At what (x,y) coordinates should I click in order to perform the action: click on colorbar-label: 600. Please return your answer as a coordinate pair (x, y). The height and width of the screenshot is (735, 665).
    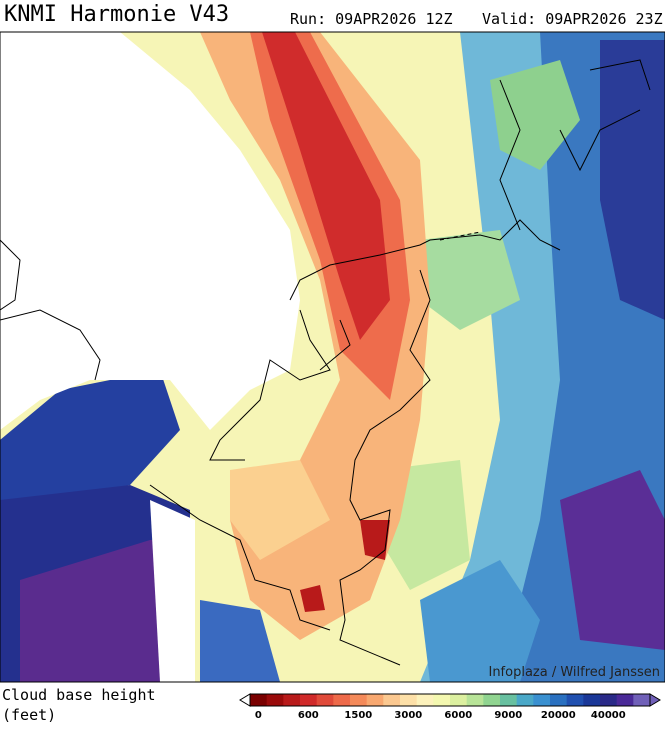
    Looking at the image, I should click on (308, 715).